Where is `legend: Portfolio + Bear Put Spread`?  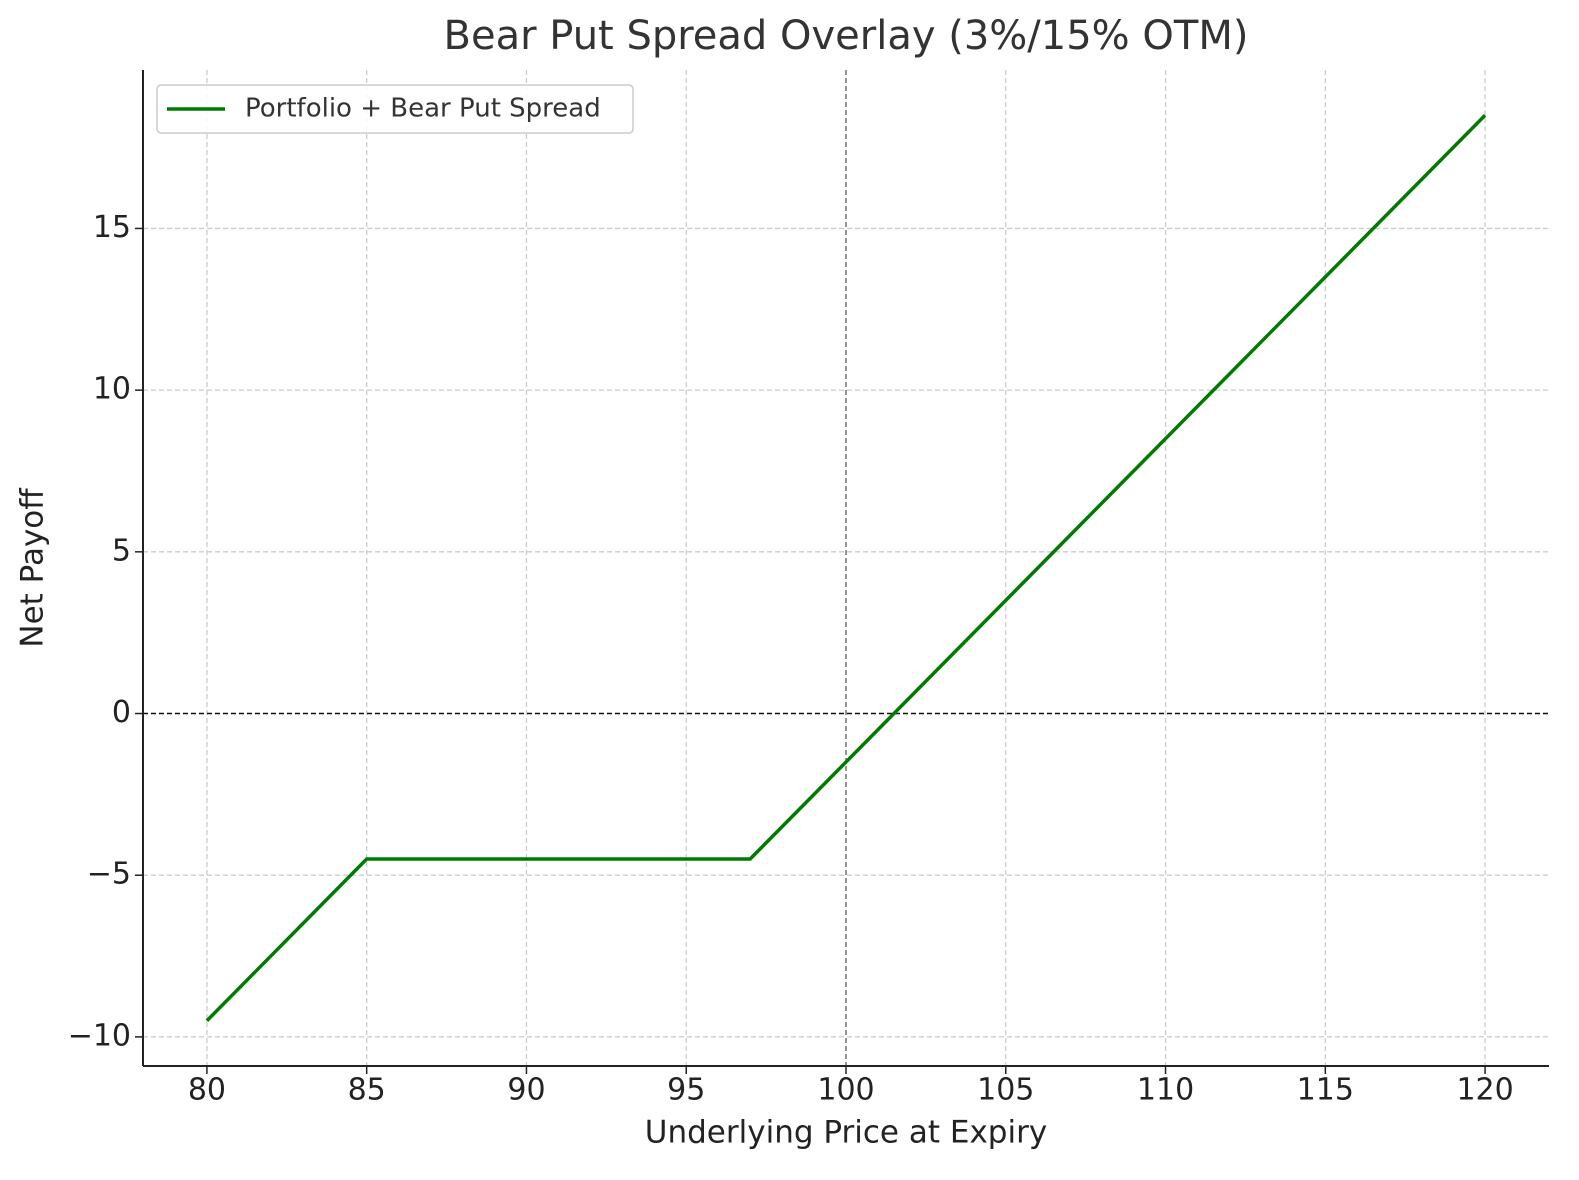 legend: Portfolio + Bear Put Spread is located at coordinates (395, 109).